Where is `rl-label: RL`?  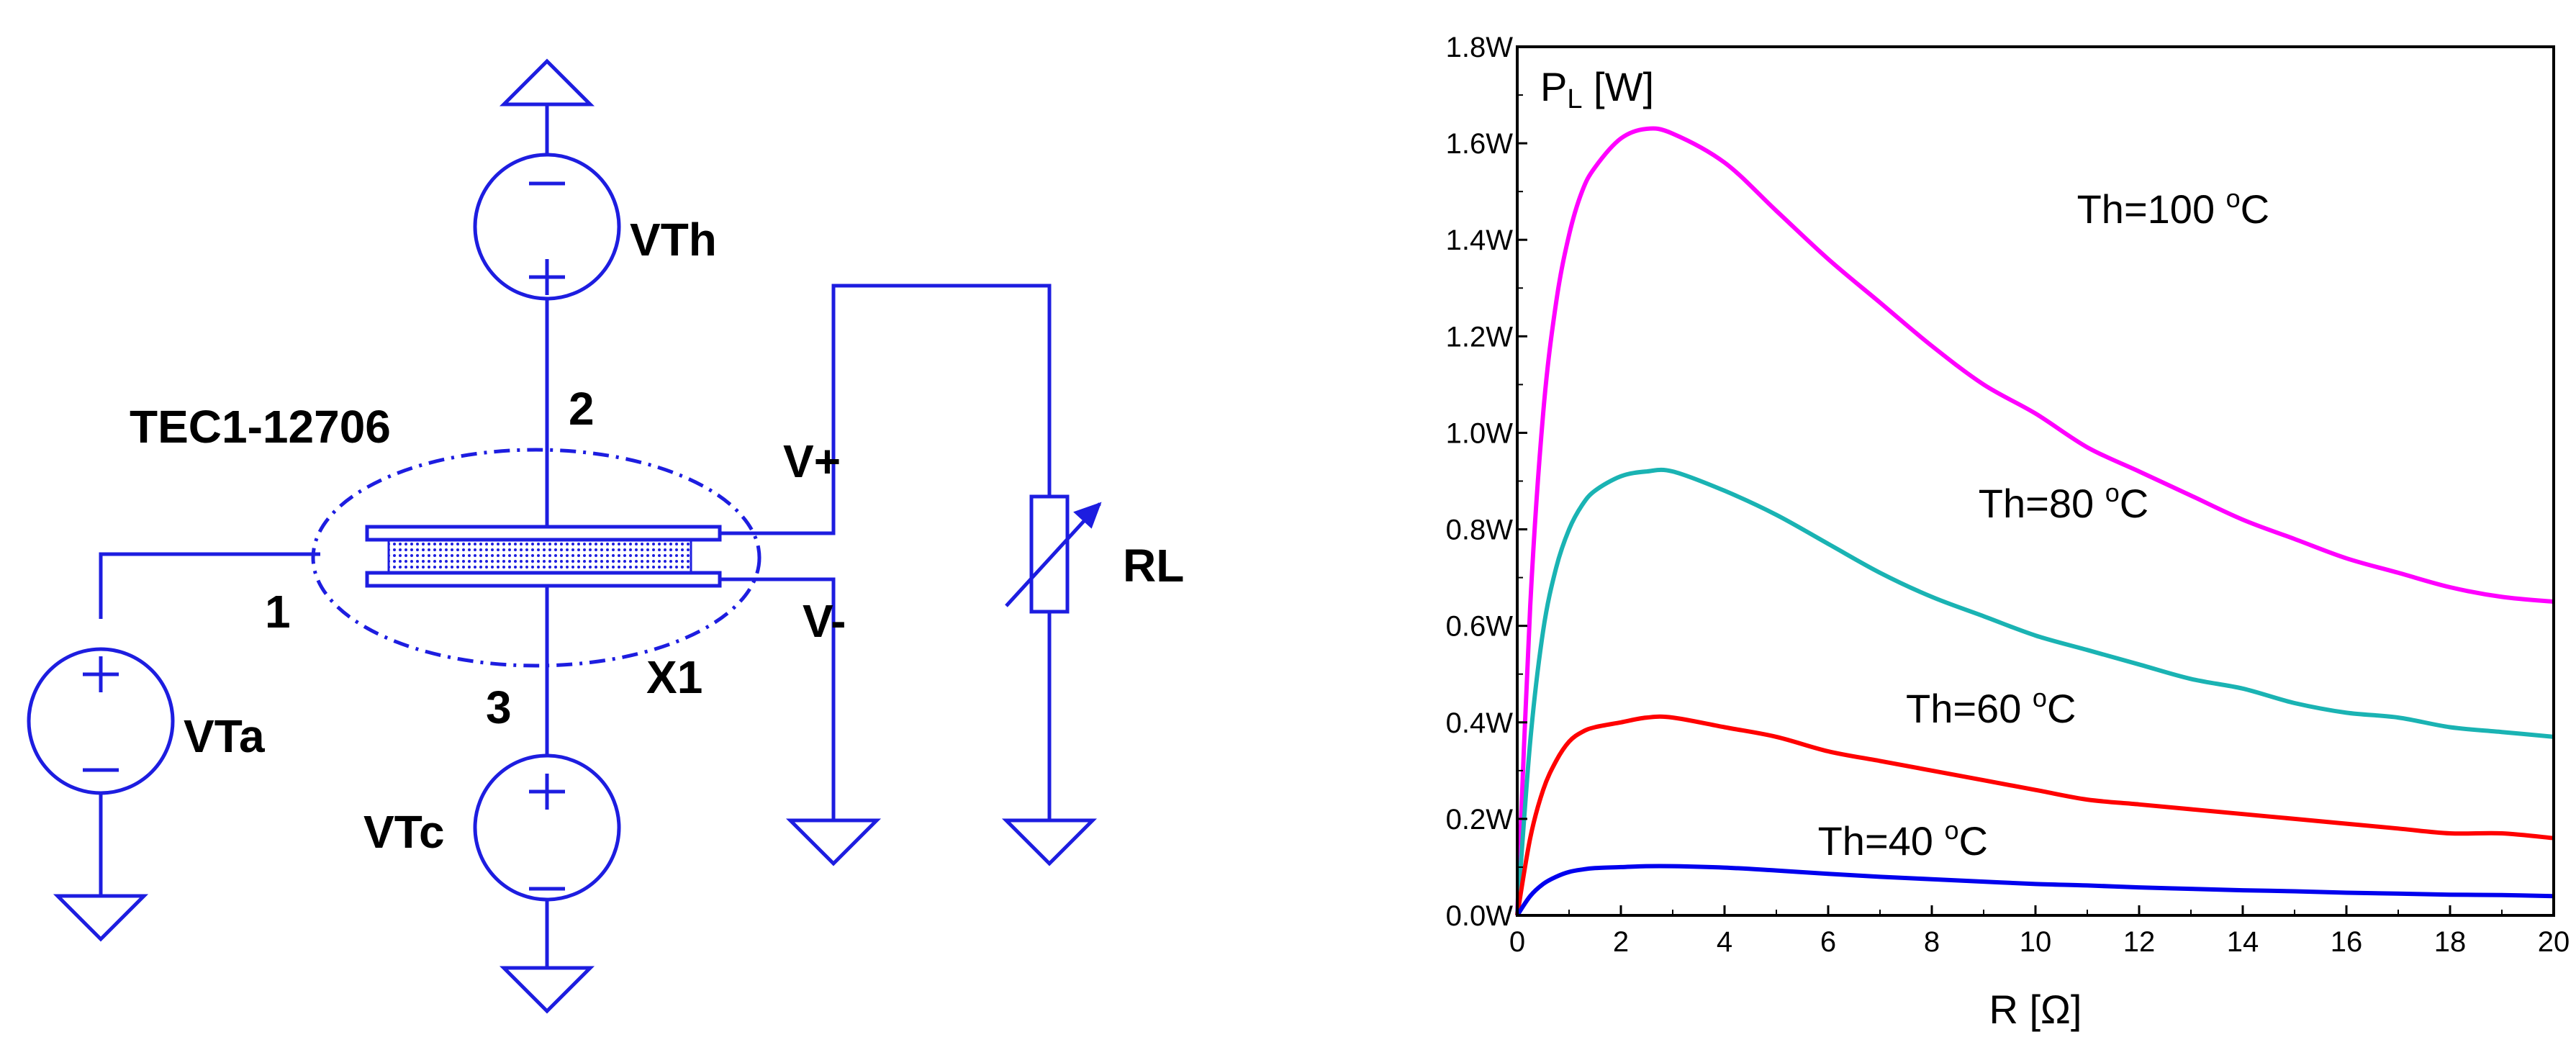 rl-label: RL is located at coordinates (1153, 566).